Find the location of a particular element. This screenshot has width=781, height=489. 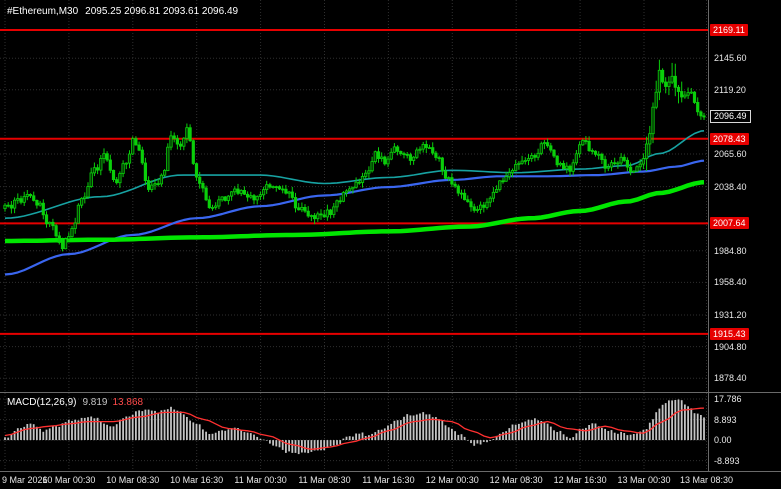

level-price-label: 2007.64 is located at coordinates (729, 223).